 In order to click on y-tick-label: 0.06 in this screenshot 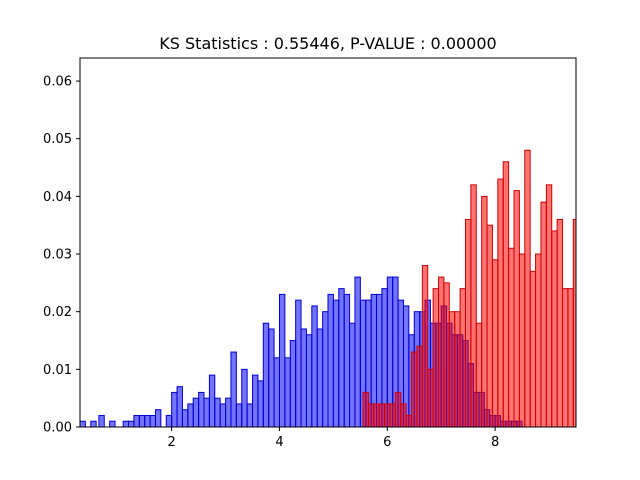, I will do `click(57, 82)`.